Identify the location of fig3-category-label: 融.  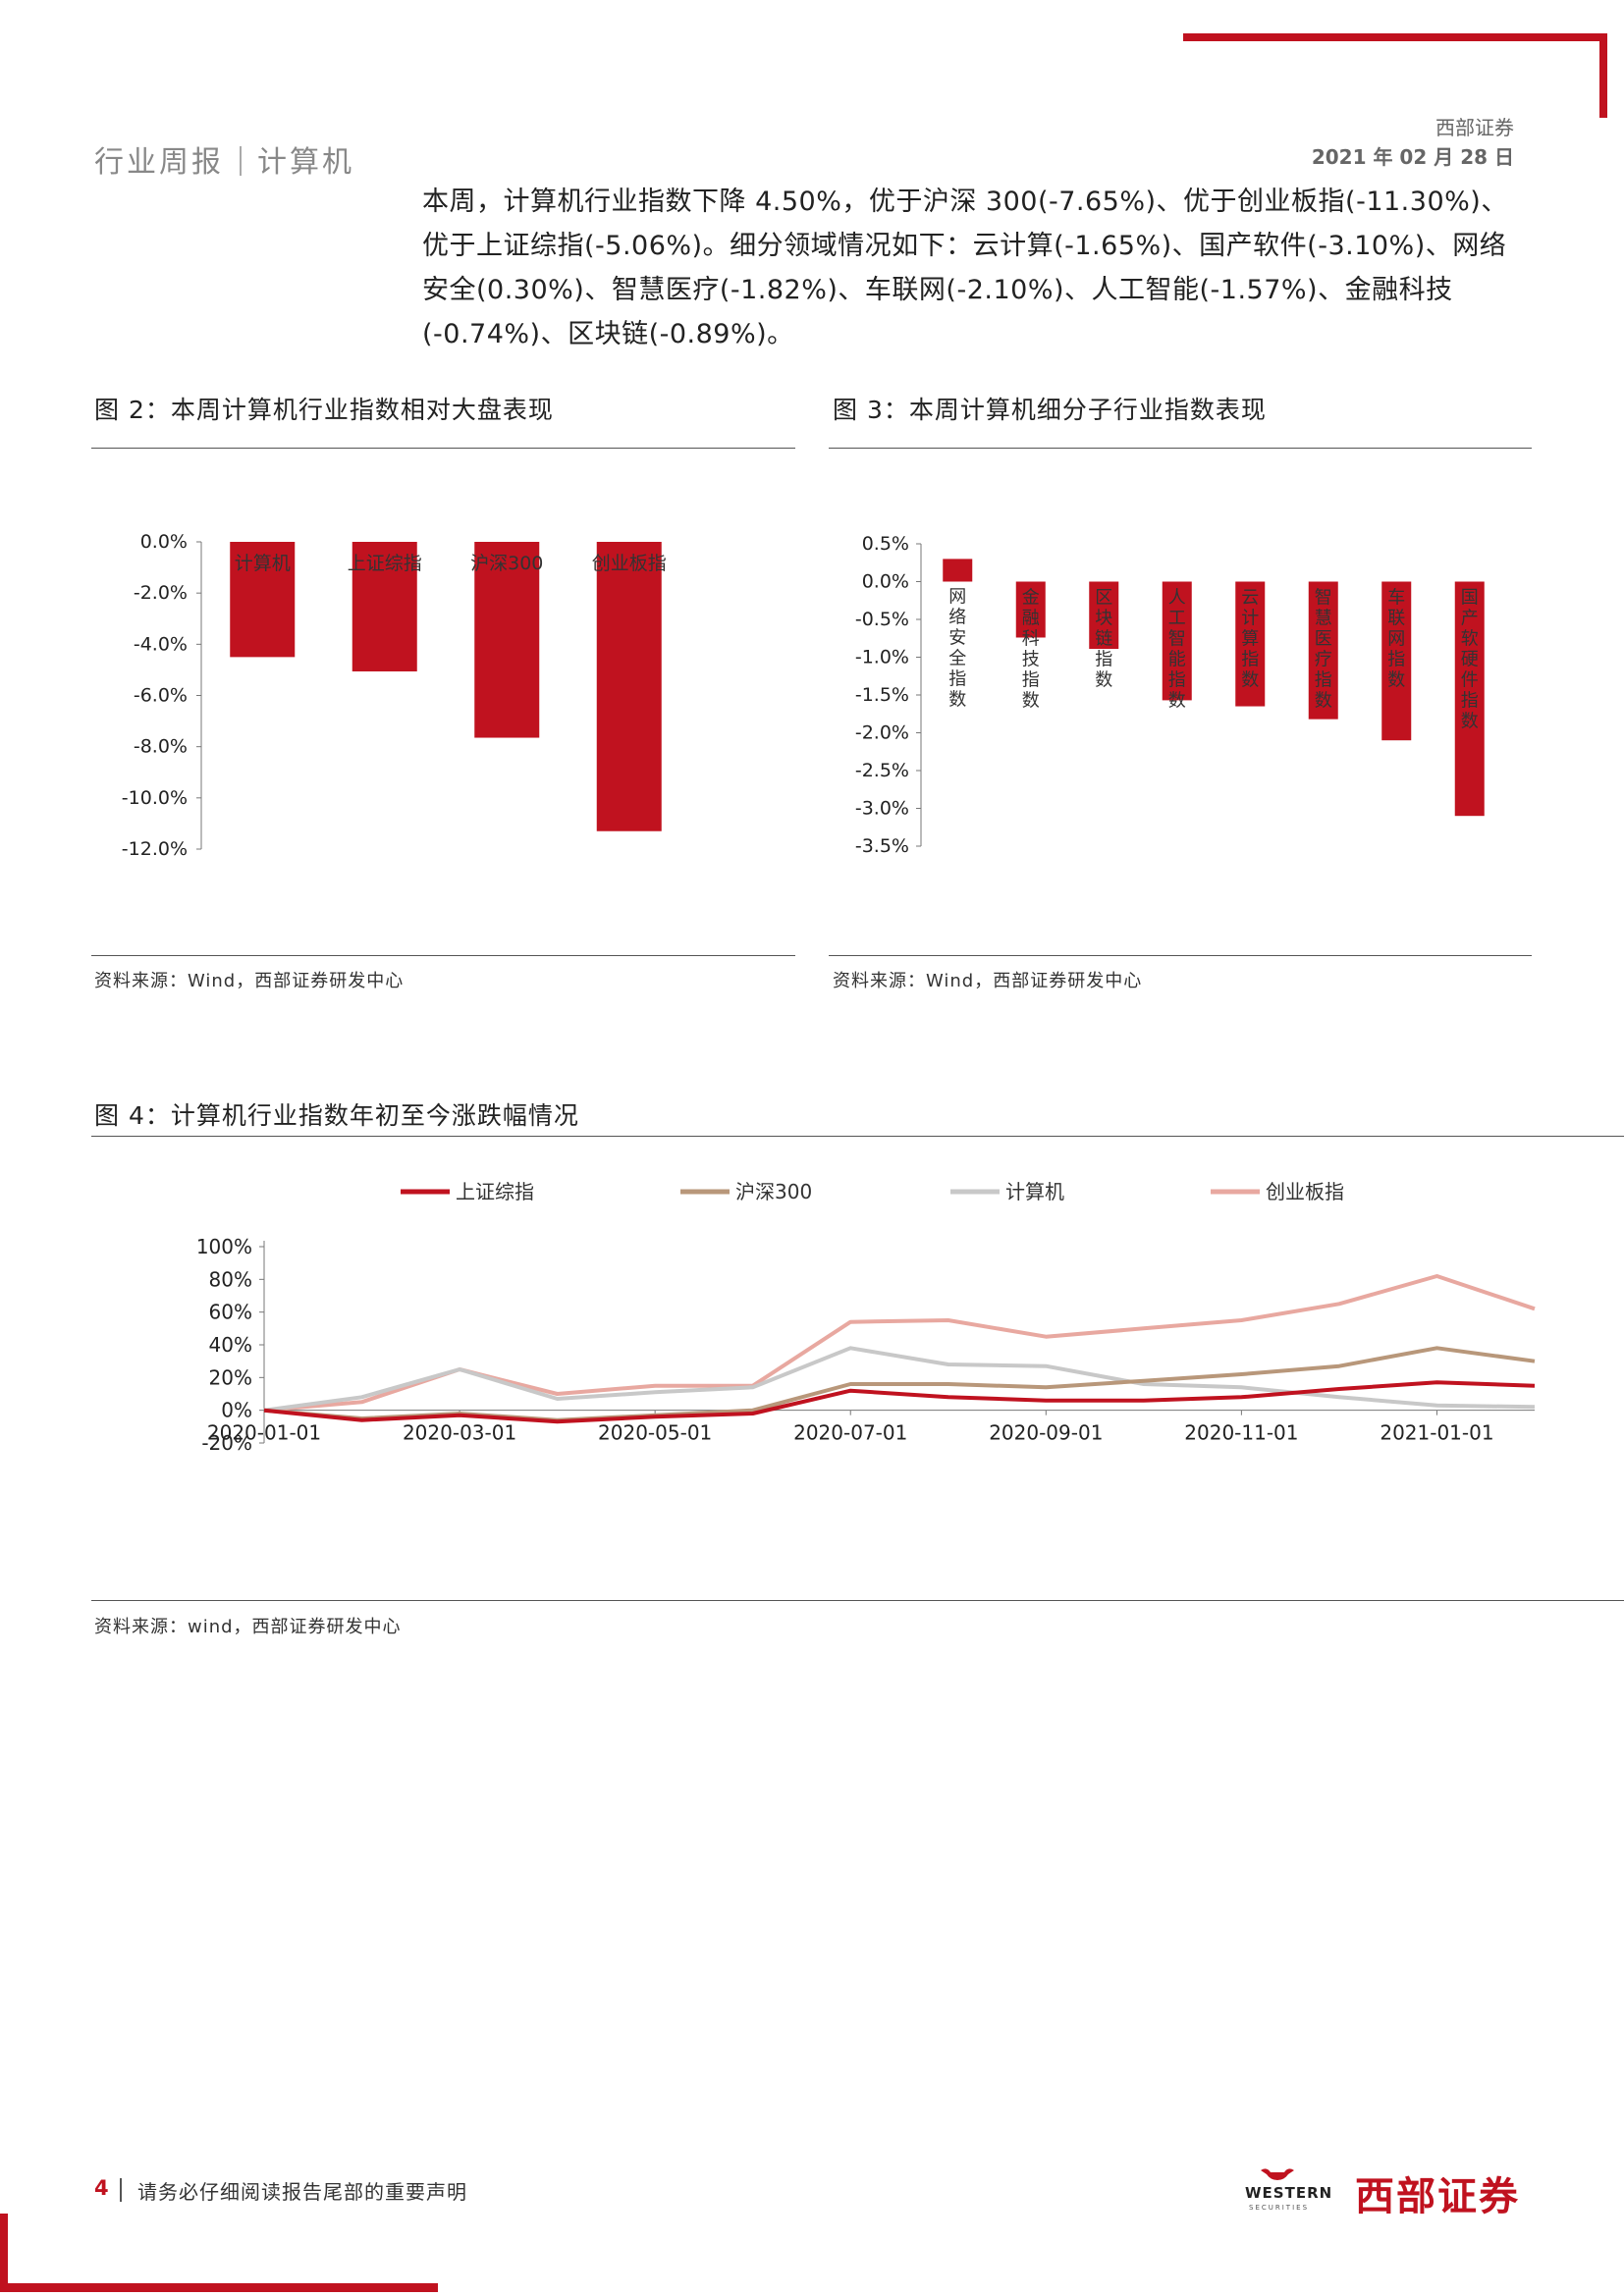
(1031, 619).